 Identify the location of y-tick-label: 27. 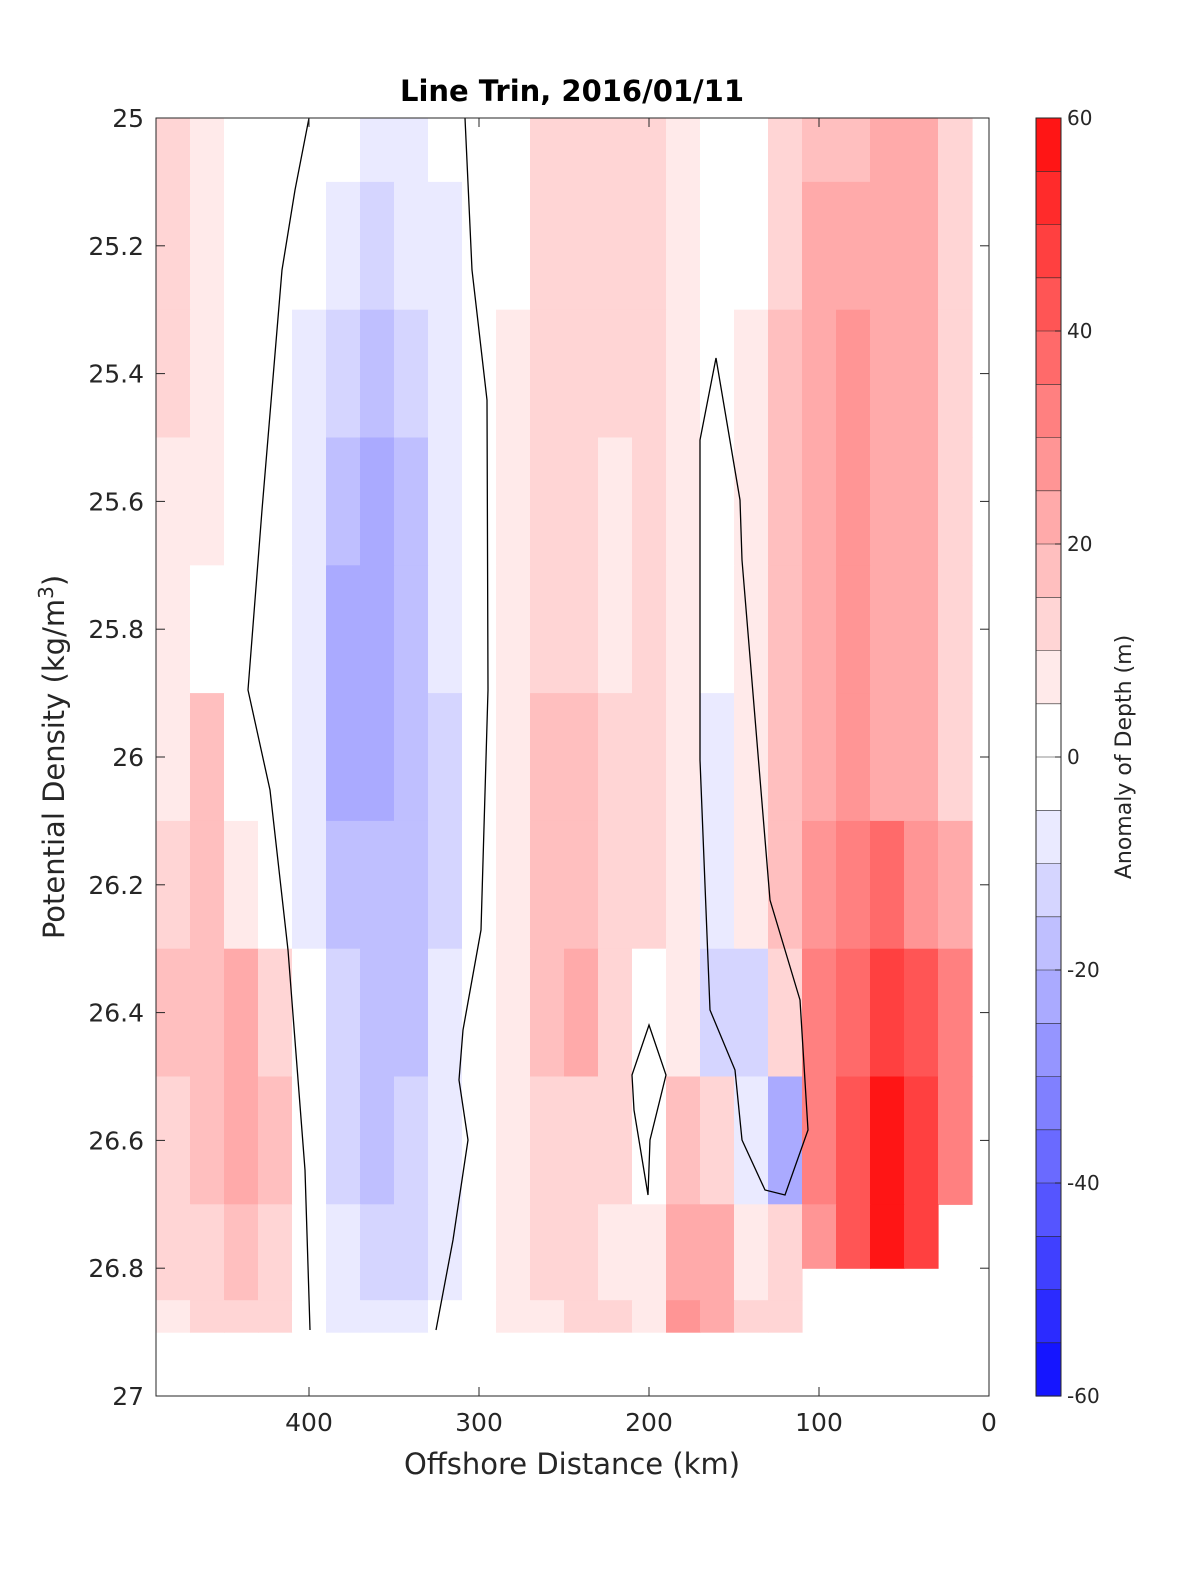
(128, 1396).